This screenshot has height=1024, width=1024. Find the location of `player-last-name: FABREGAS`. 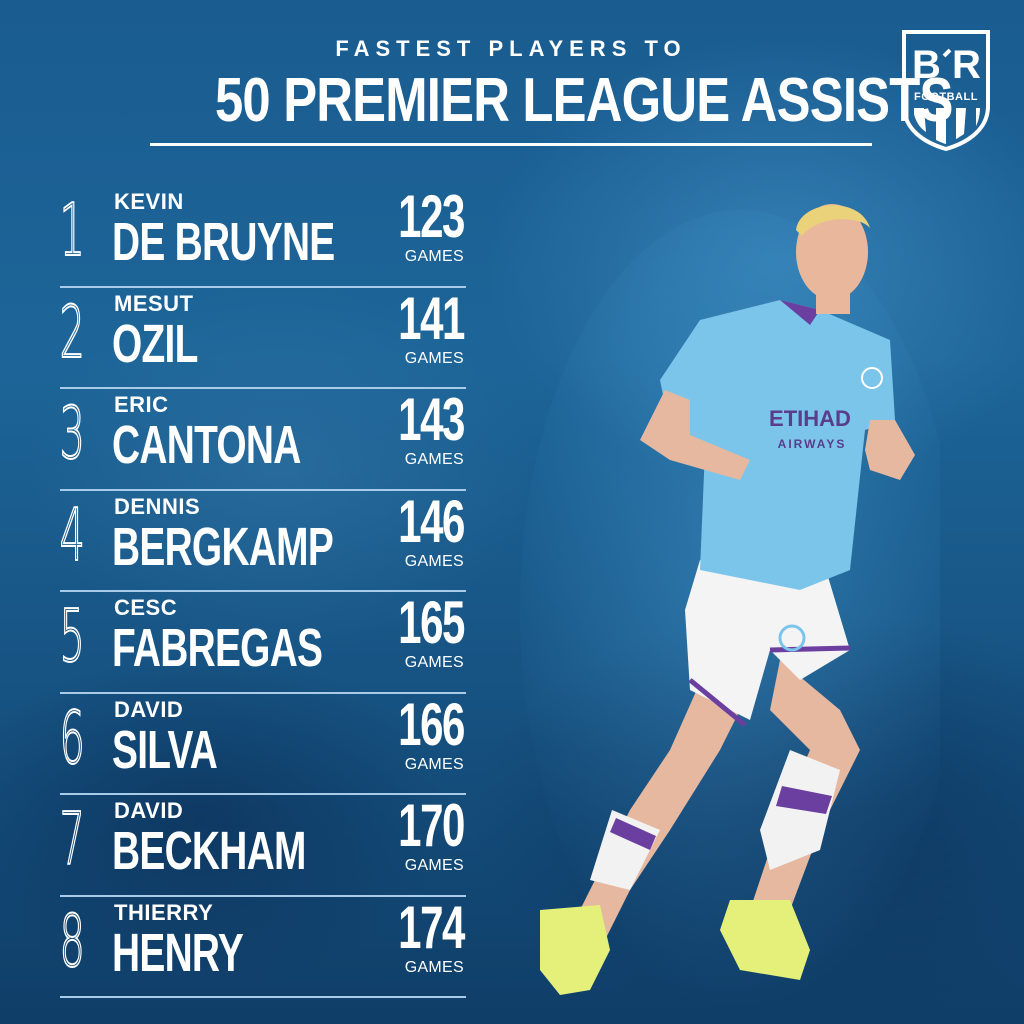

player-last-name: FABREGAS is located at coordinates (217, 648).